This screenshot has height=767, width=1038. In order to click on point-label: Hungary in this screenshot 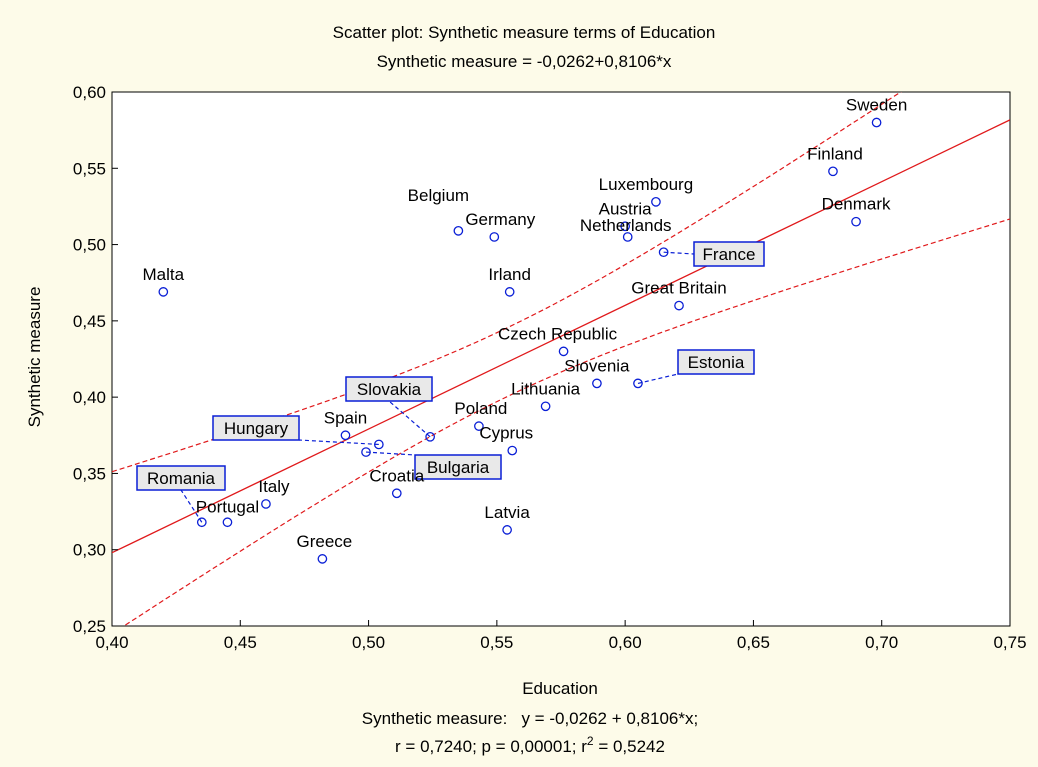, I will do `click(256, 428)`.